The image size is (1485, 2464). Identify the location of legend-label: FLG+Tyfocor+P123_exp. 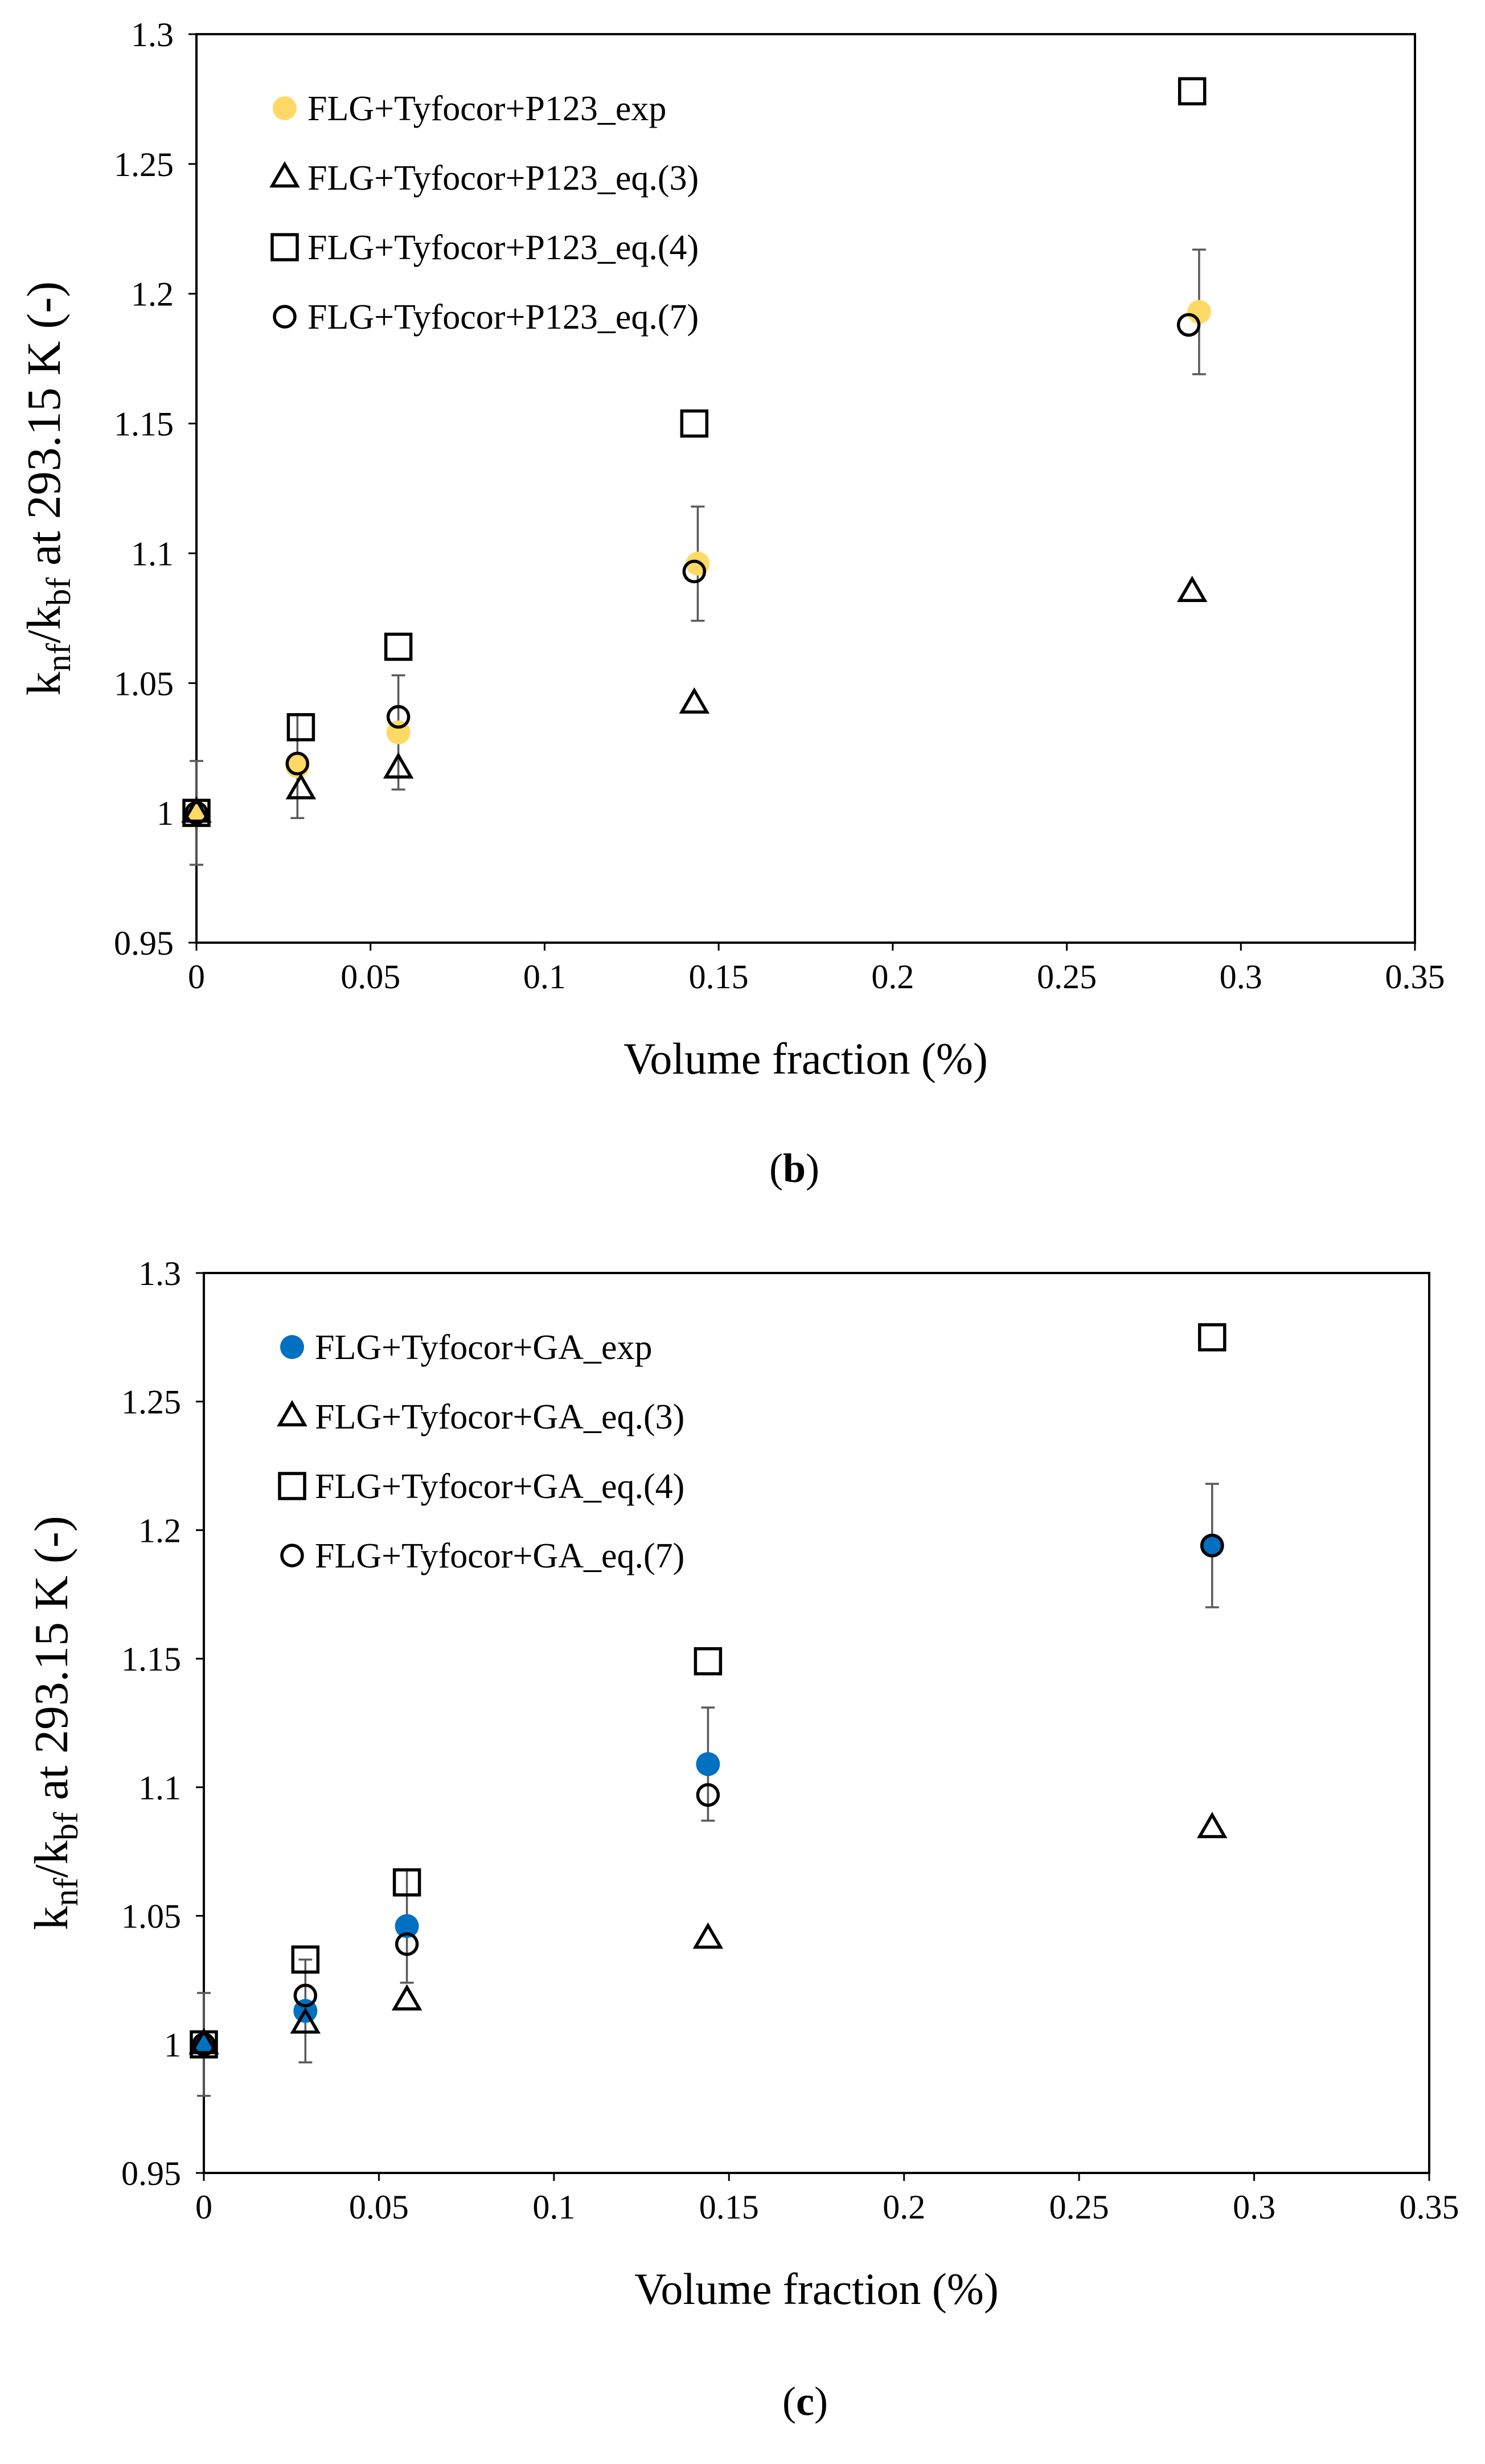
(486, 108).